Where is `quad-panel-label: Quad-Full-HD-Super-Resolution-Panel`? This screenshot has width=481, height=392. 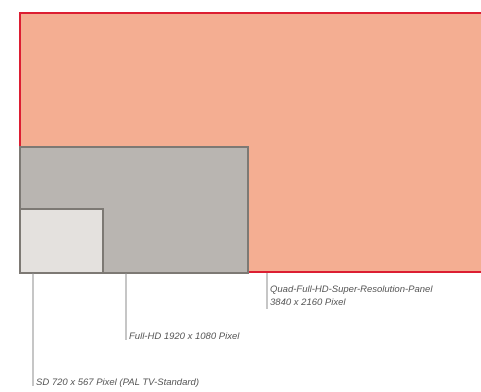
quad-panel-label: Quad-Full-HD-Super-Resolution-Panel is located at coordinates (351, 289).